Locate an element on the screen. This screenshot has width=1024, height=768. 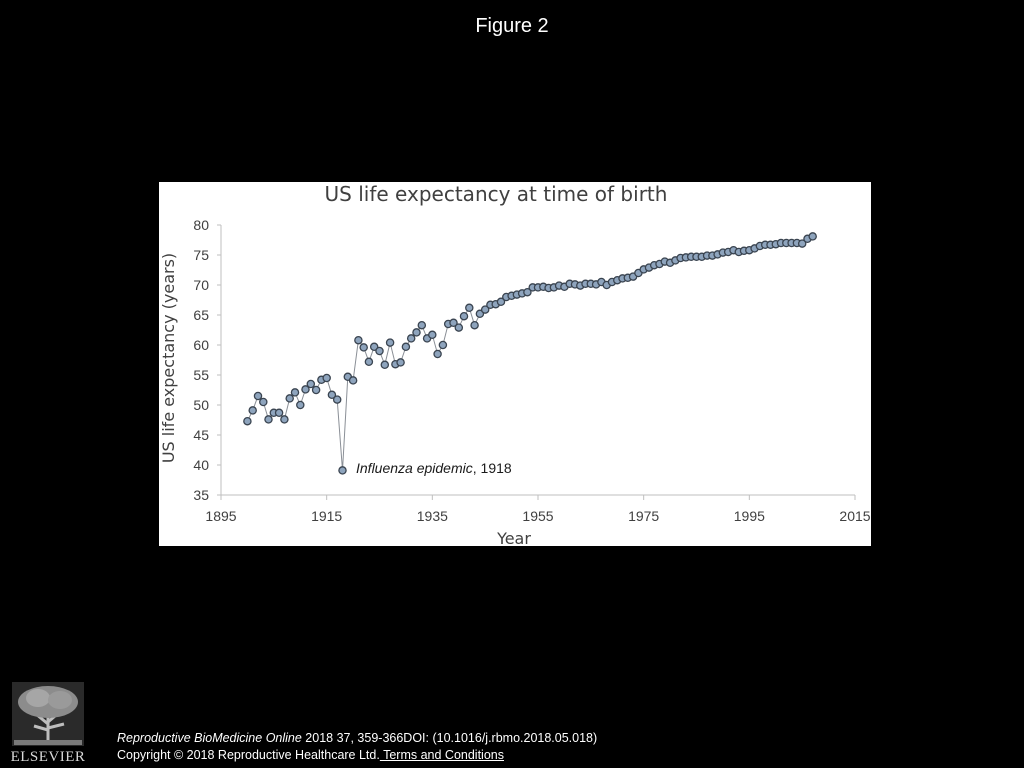
elsevier-tree-logo-icon is located at coordinates (48, 714).